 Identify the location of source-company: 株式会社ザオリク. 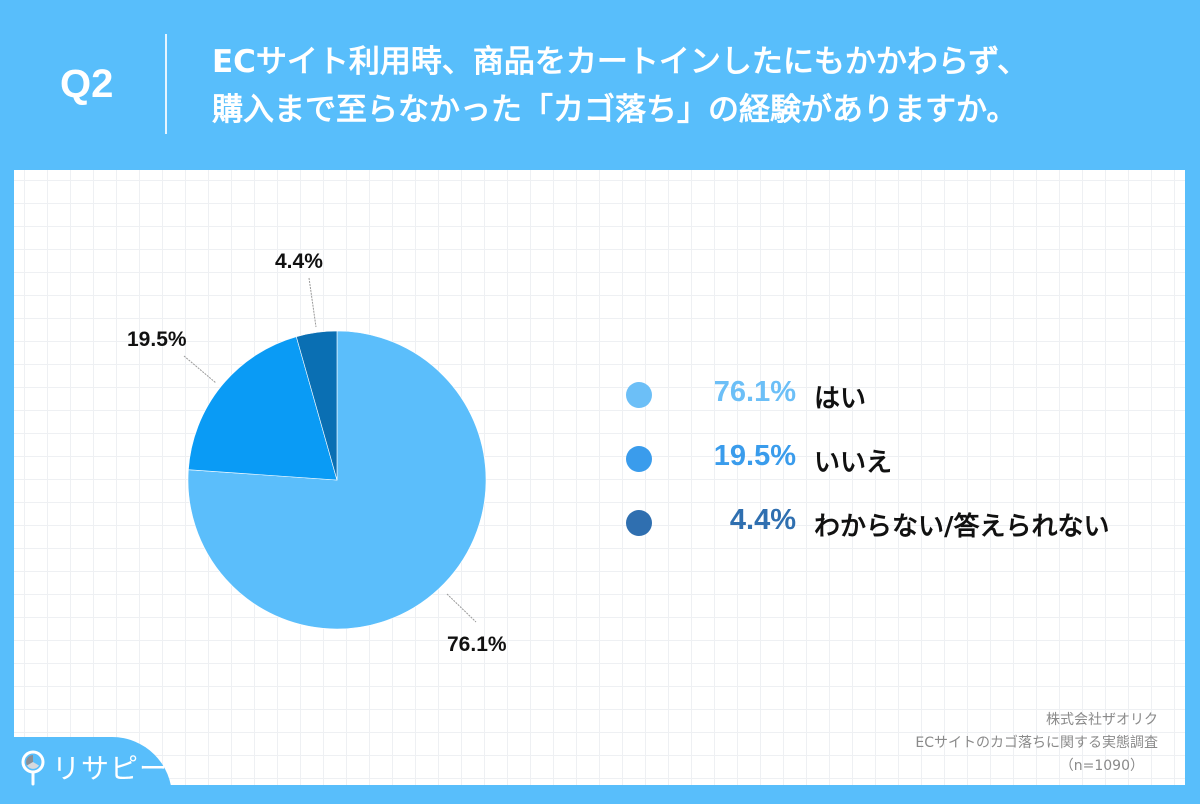
(1102, 720).